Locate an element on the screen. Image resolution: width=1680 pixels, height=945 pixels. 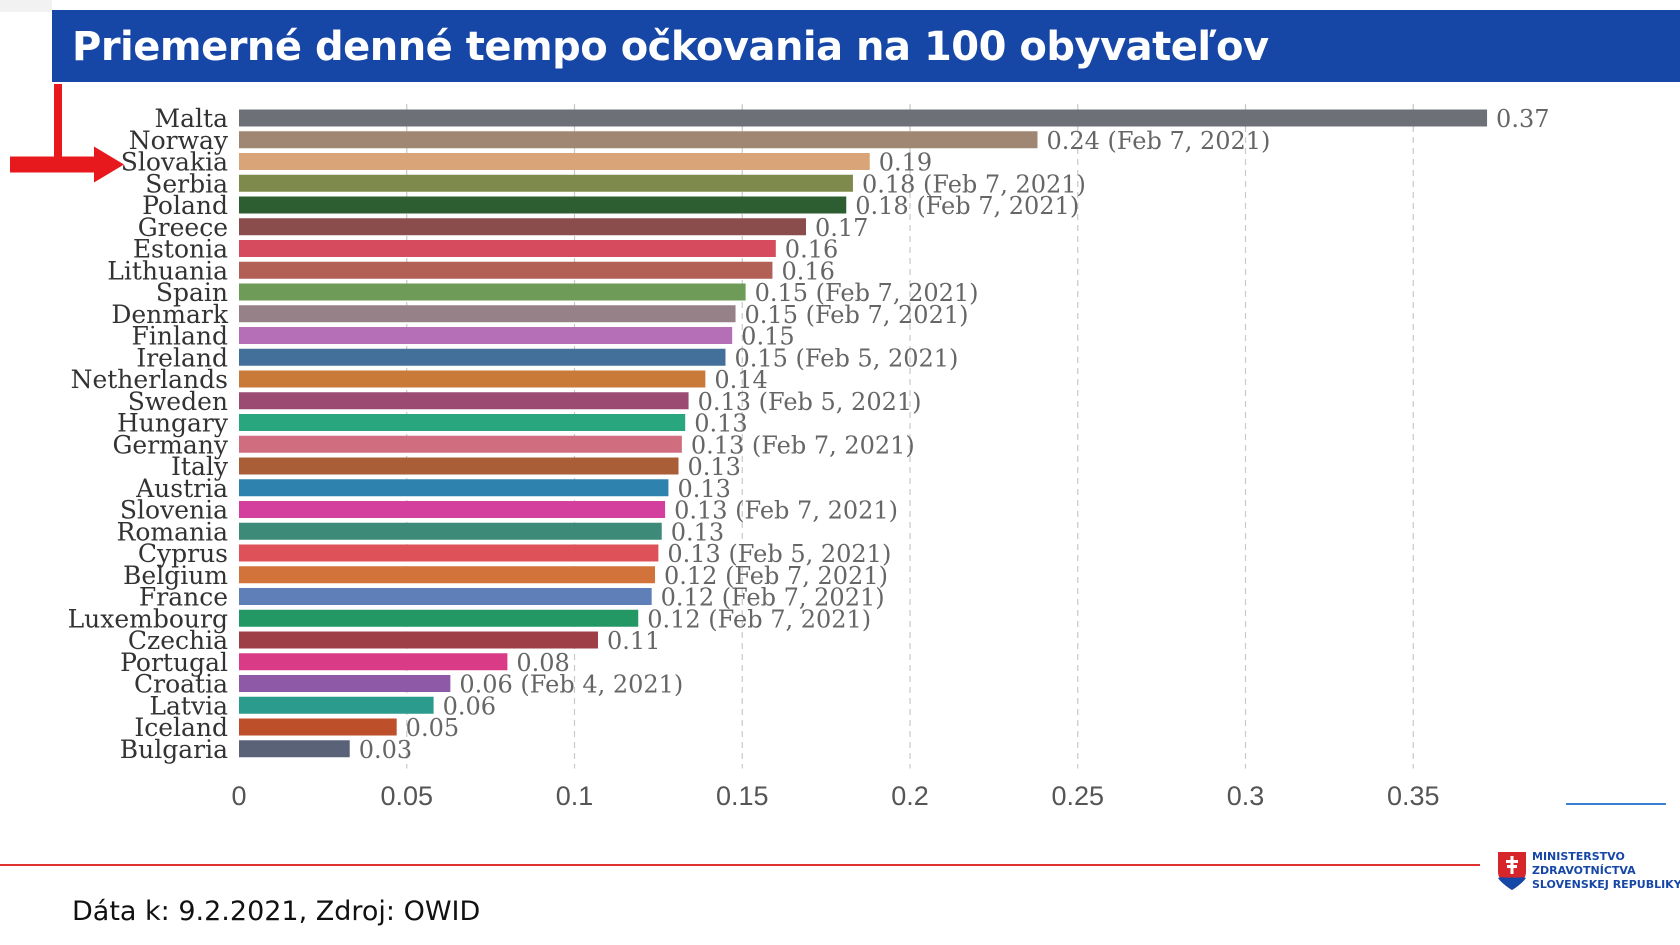
category-label: Iceland is located at coordinates (181, 727).